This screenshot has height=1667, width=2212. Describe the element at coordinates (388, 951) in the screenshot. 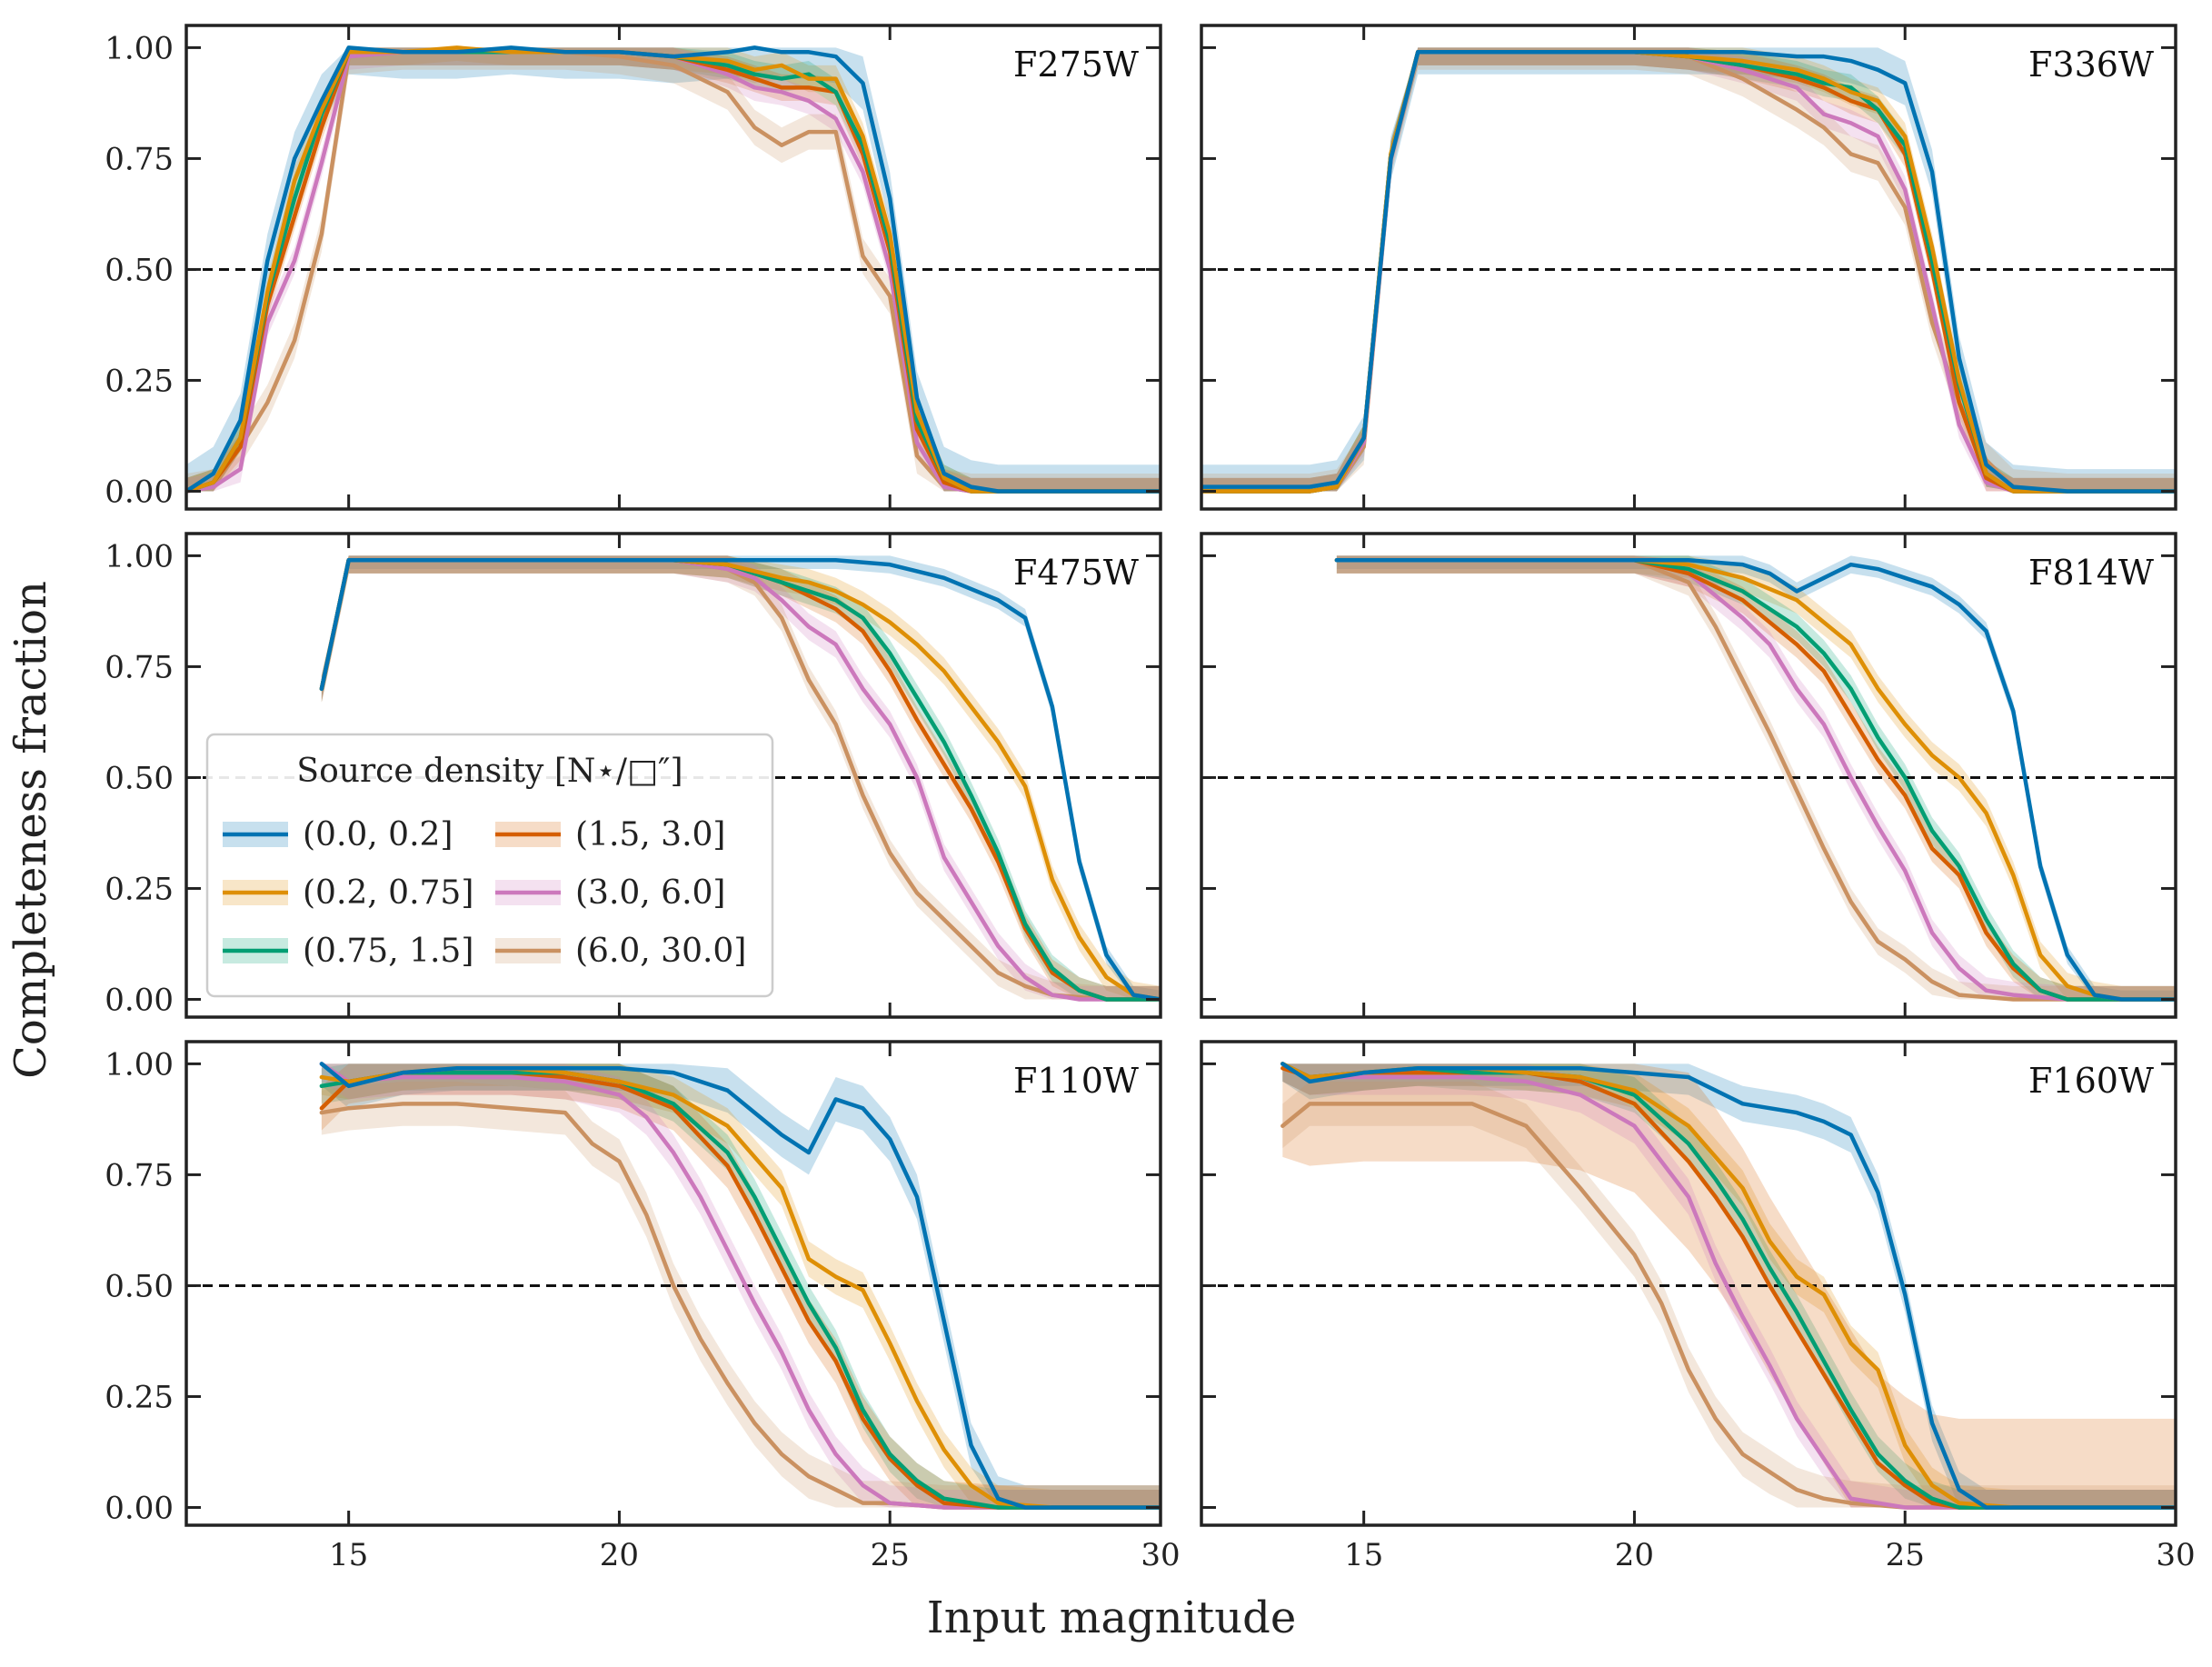

I see `legend-label: (0.75, 1.5]` at that location.